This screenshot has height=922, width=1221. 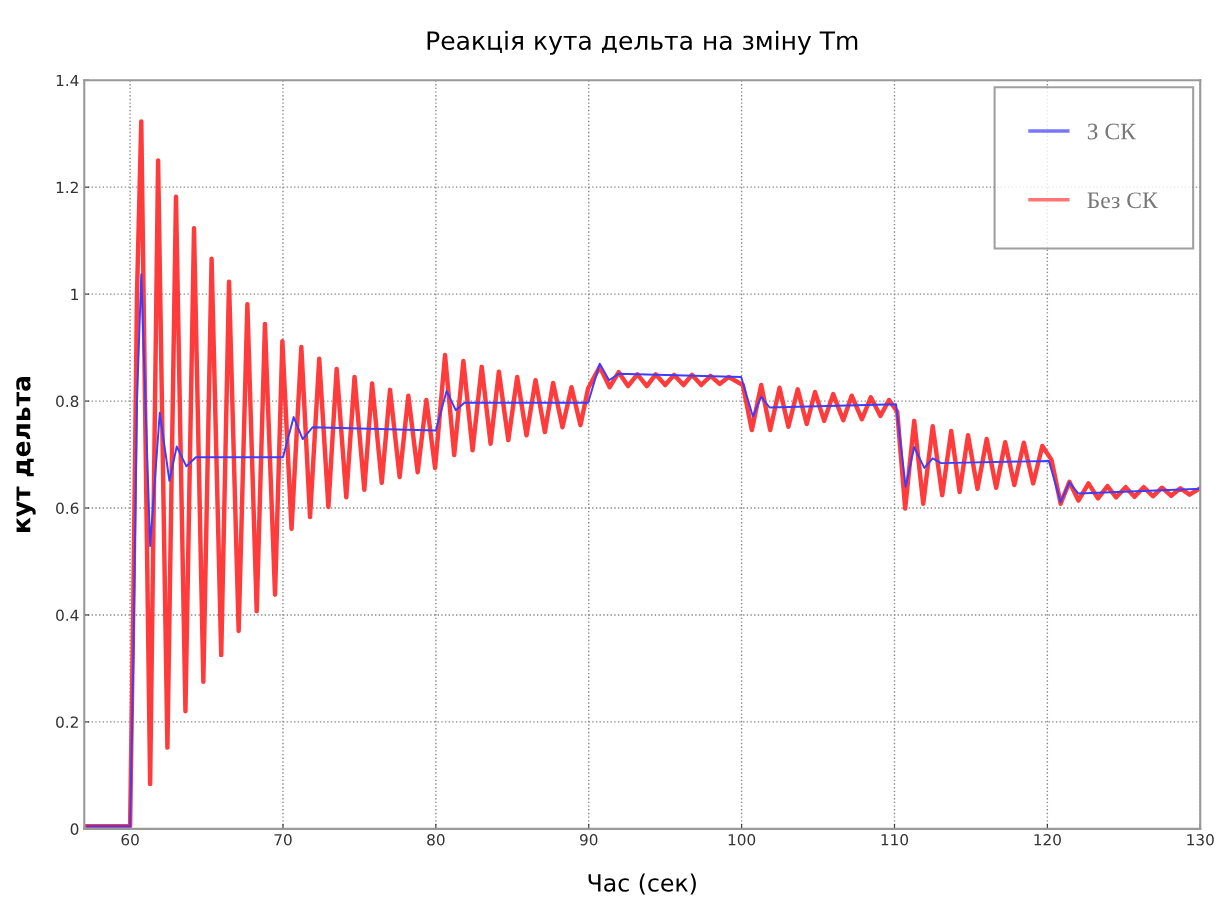 What do you see at coordinates (67, 80) in the screenshot?
I see `y-tick-label: 1.4` at bounding box center [67, 80].